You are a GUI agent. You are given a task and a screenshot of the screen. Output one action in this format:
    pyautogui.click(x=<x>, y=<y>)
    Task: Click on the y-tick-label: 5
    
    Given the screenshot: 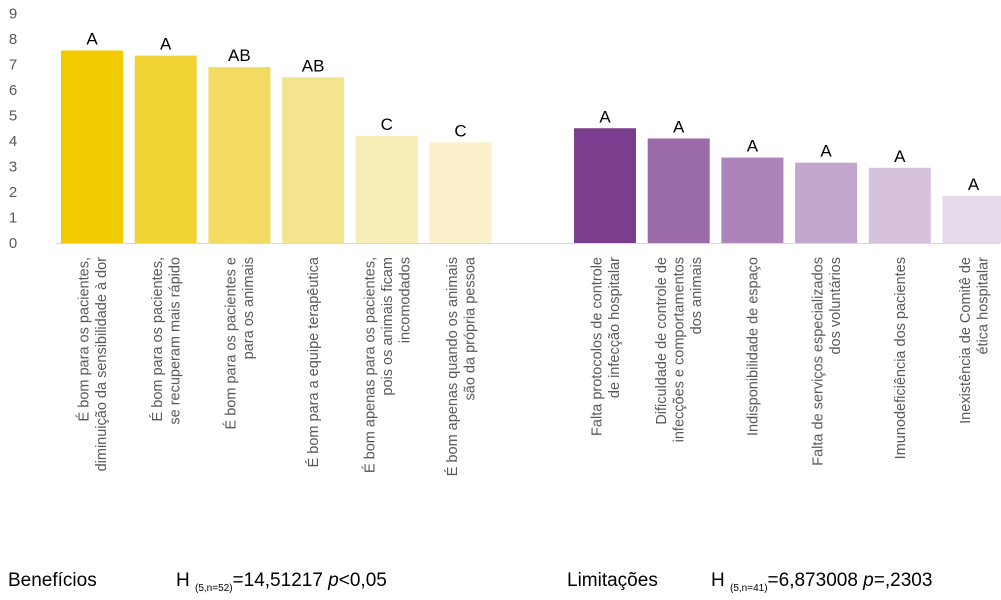 What is the action you would take?
    pyautogui.click(x=13, y=116)
    